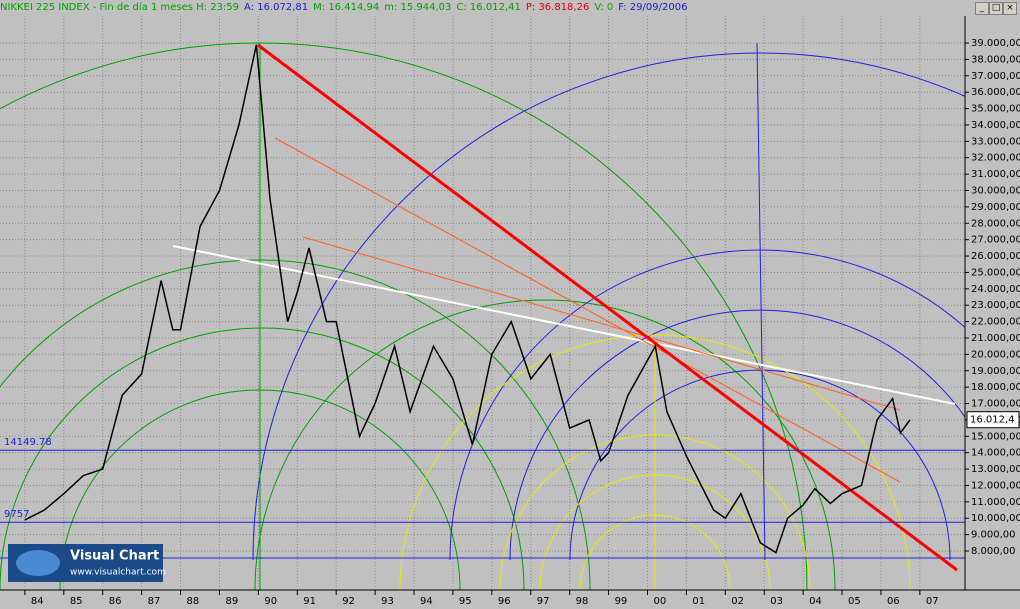 The image size is (1020, 609). What do you see at coordinates (995, 436) in the screenshot?
I see `y-tick-label: 15.000,00` at bounding box center [995, 436].